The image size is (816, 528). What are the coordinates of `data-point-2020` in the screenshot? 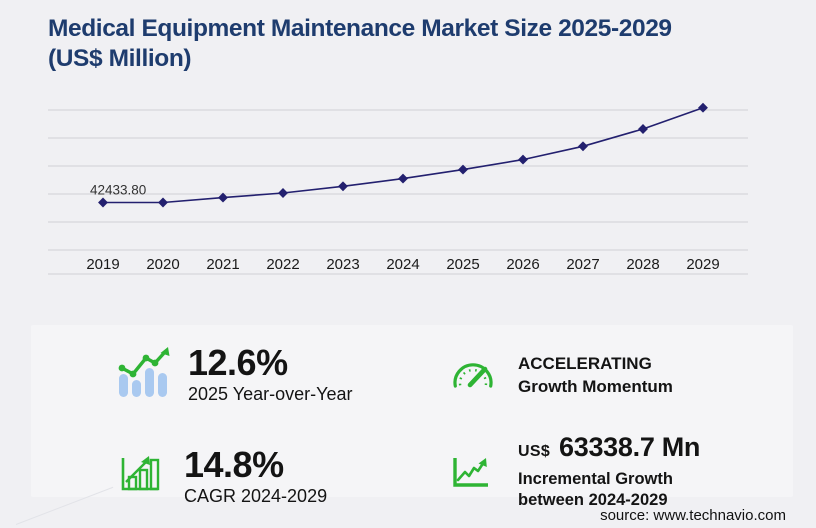 It's located at (163, 202).